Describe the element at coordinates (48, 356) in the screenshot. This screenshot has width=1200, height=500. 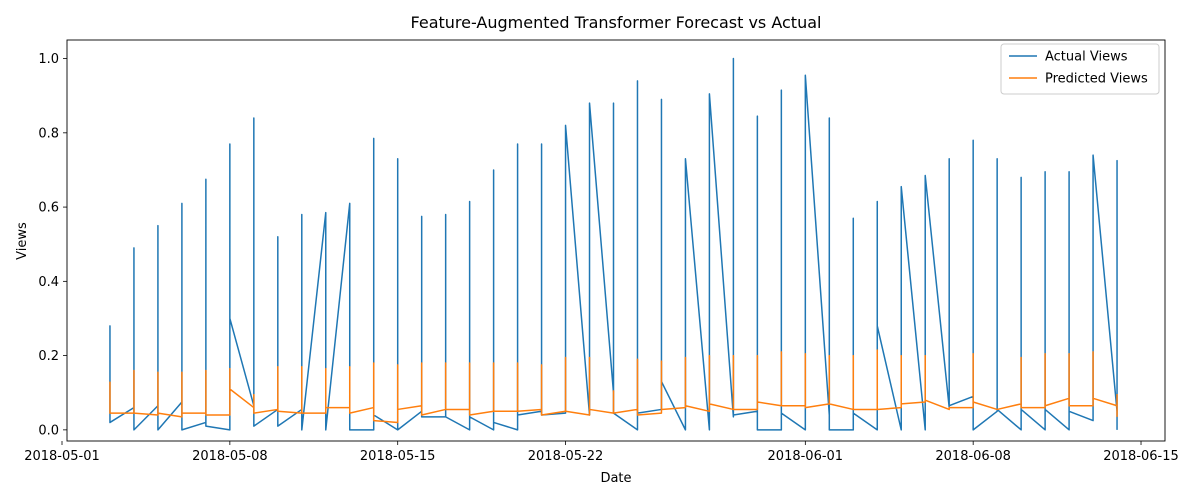
I see `y-tick-label: 0.2` at that location.